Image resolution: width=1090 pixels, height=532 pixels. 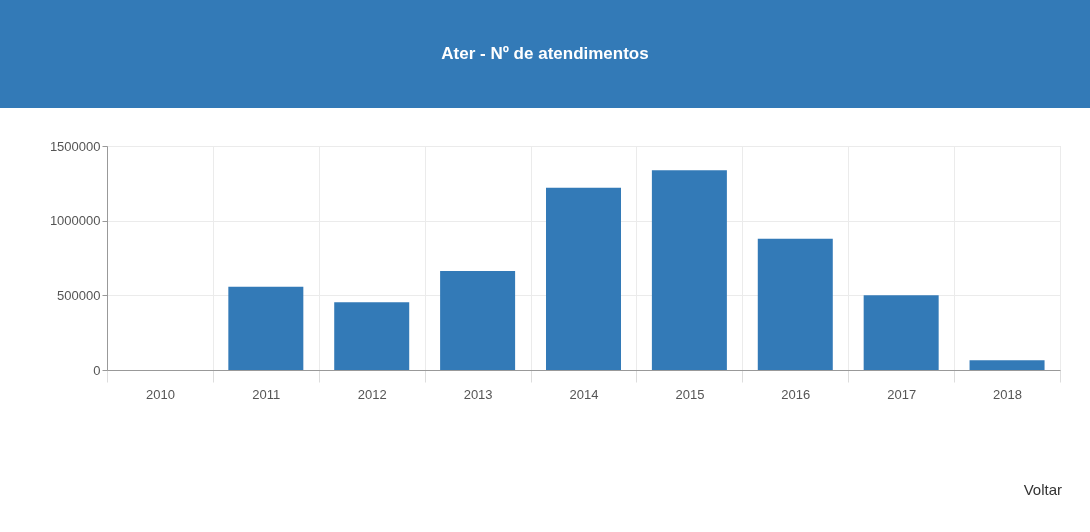 I want to click on text: Voltar, so click(x=1042, y=489).